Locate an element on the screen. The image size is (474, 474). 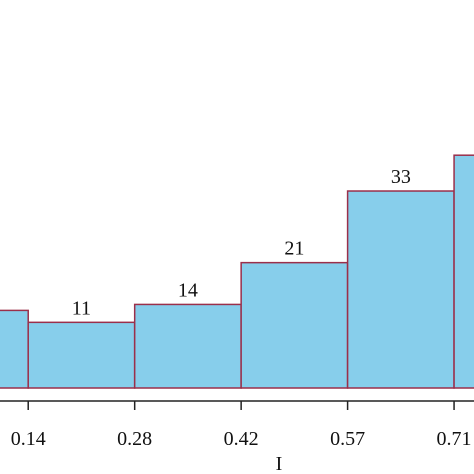
x-axis-label: I is located at coordinates (279, 463).